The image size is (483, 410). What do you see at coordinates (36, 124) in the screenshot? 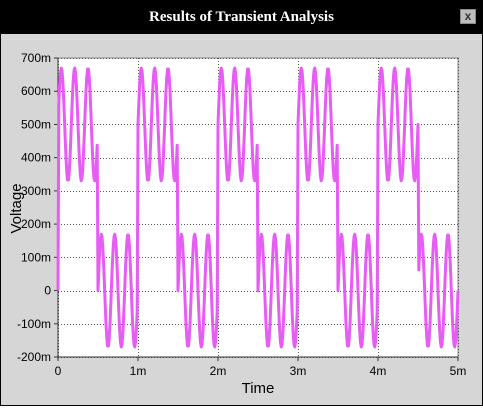
I see `y-tick-label: 500m` at bounding box center [36, 124].